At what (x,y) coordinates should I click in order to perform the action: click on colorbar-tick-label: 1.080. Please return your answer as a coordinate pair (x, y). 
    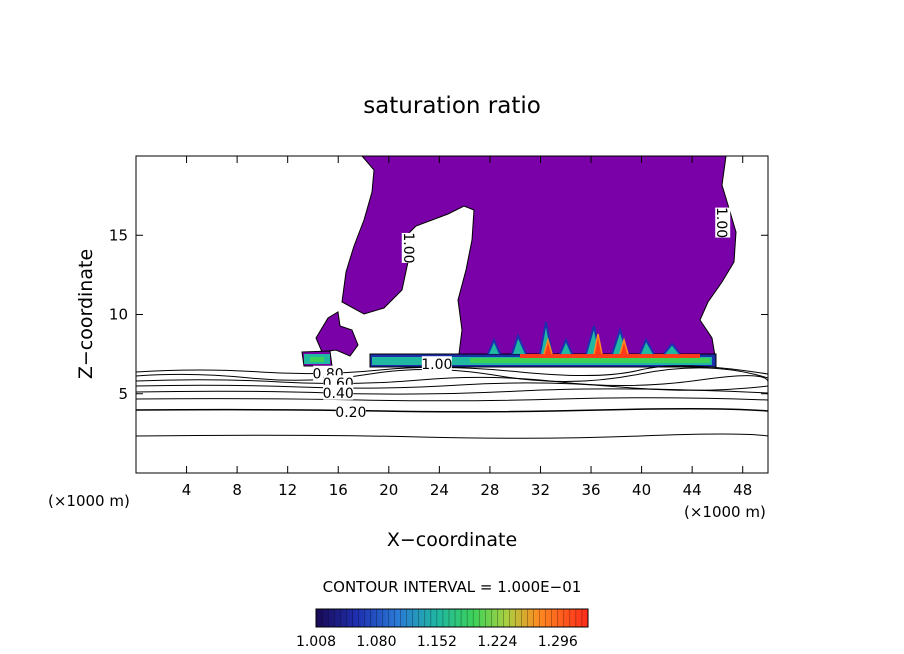
    Looking at the image, I should click on (376, 642).